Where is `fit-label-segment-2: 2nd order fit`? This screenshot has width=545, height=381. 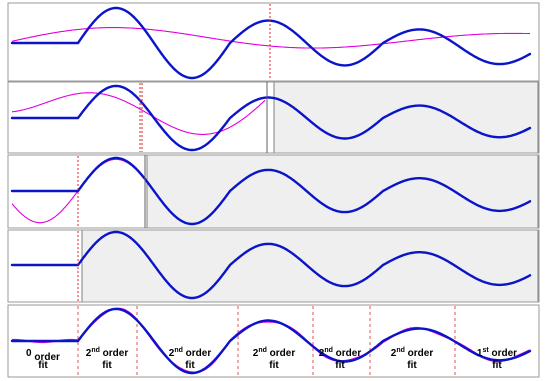
fit-label-segment-2: 2nd order fit is located at coordinates (107, 359).